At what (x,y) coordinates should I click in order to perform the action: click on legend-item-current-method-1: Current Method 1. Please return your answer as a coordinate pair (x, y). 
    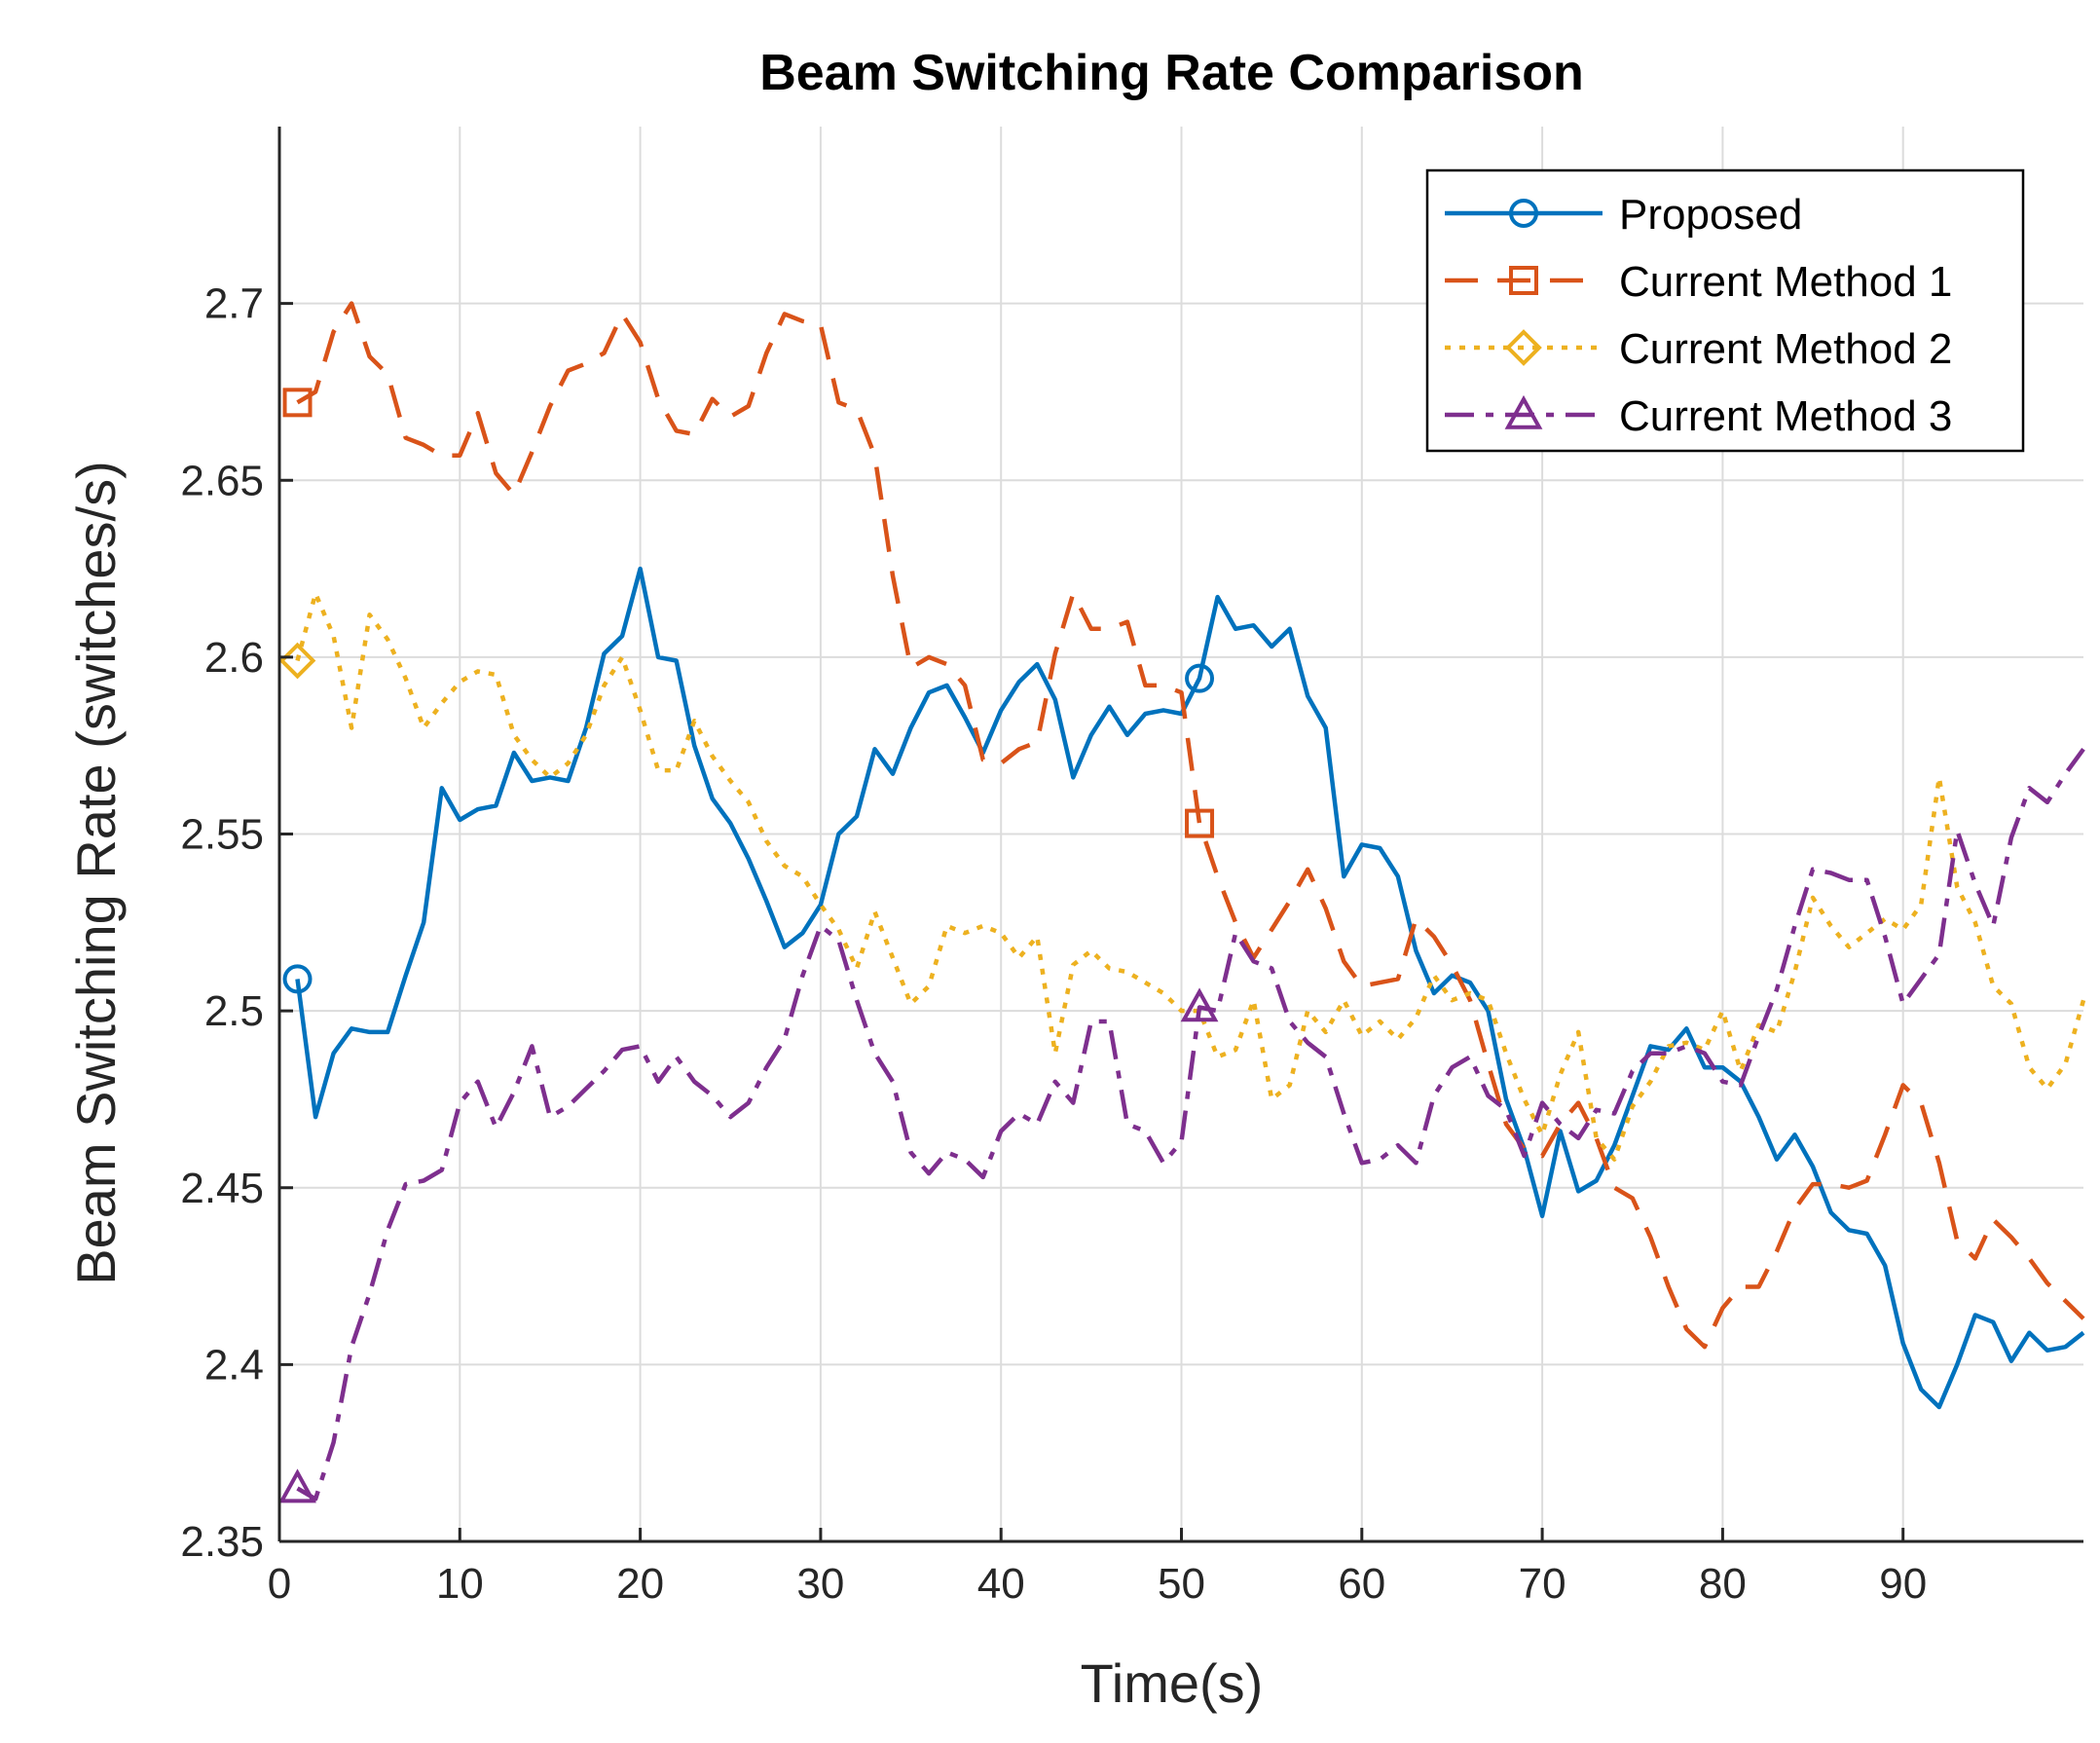
    Looking at the image, I should click on (1698, 282).